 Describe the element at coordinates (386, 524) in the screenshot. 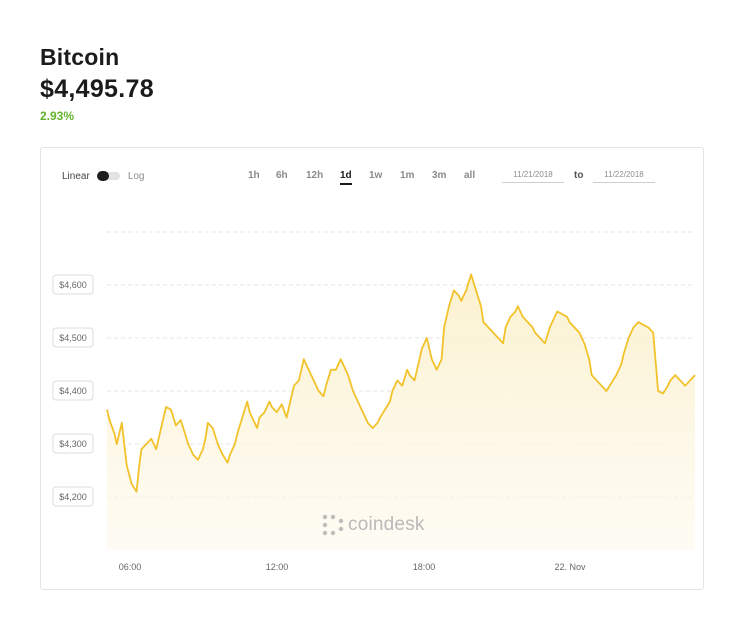

I see `watermark-text: coindesk` at that location.